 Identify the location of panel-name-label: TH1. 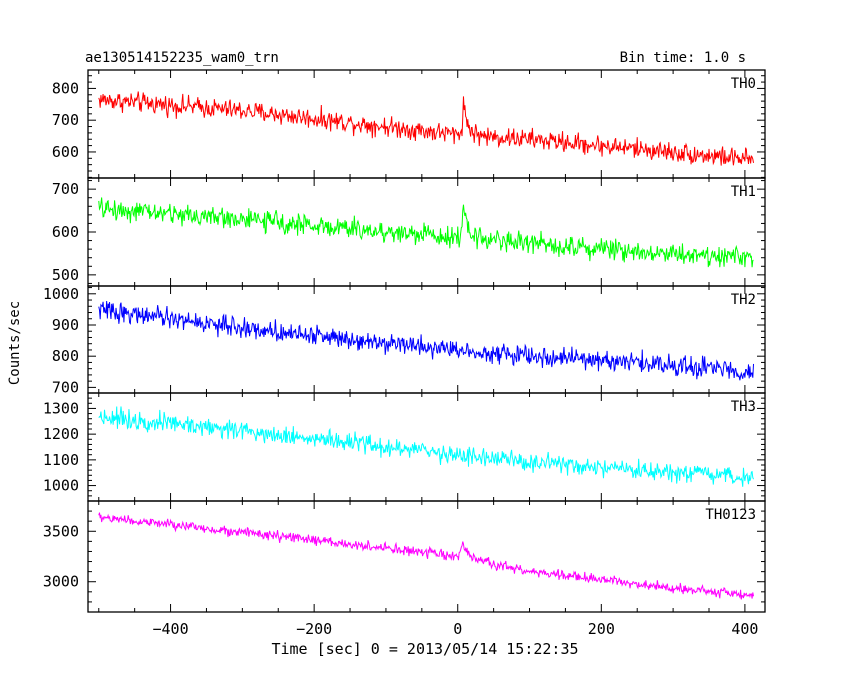
(743, 192).